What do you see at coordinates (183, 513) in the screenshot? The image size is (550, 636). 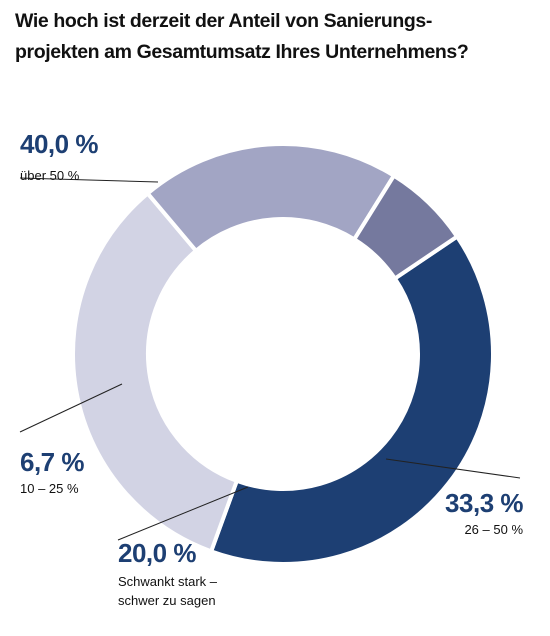 I see `leader-line-varies` at bounding box center [183, 513].